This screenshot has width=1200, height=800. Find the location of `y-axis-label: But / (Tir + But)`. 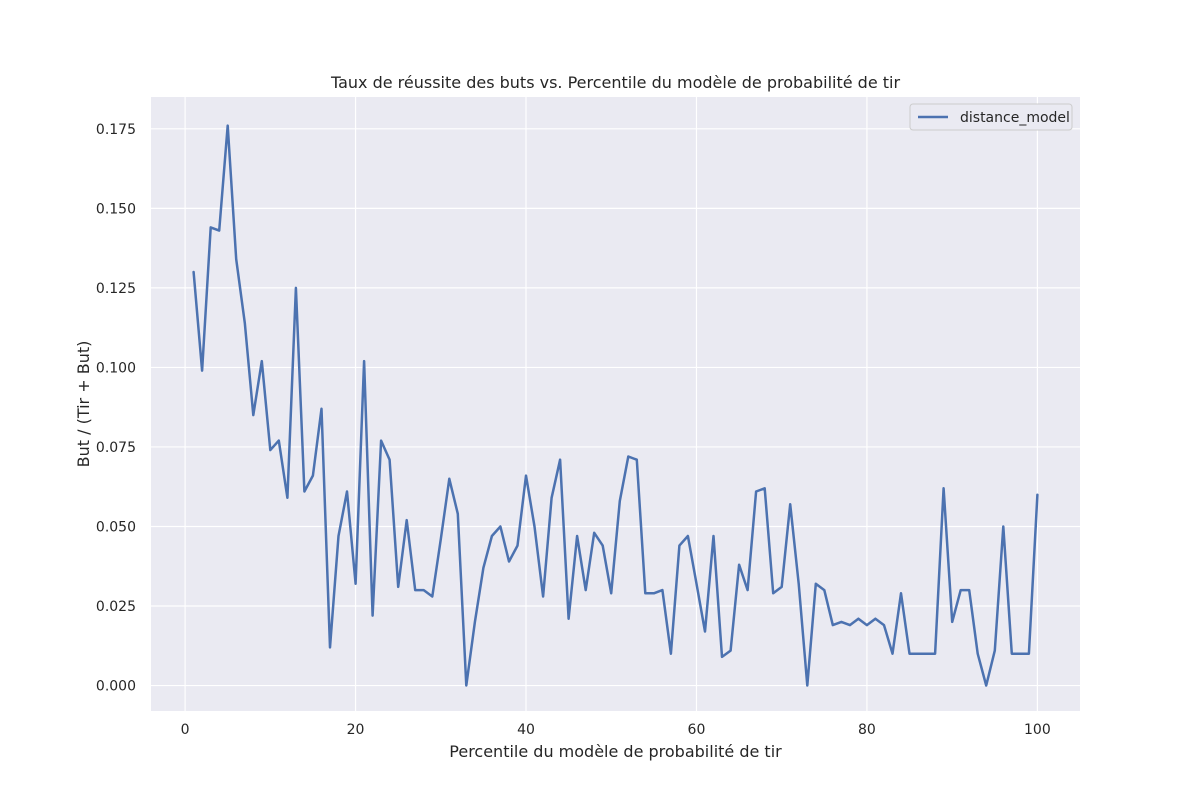

y-axis-label: But / (Tir + But) is located at coordinates (83, 404).